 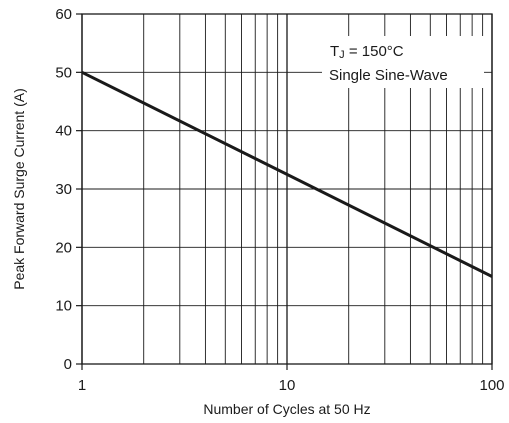 I want to click on annotation: TJ = 150°C Single Sine-Wave, so click(x=403, y=62).